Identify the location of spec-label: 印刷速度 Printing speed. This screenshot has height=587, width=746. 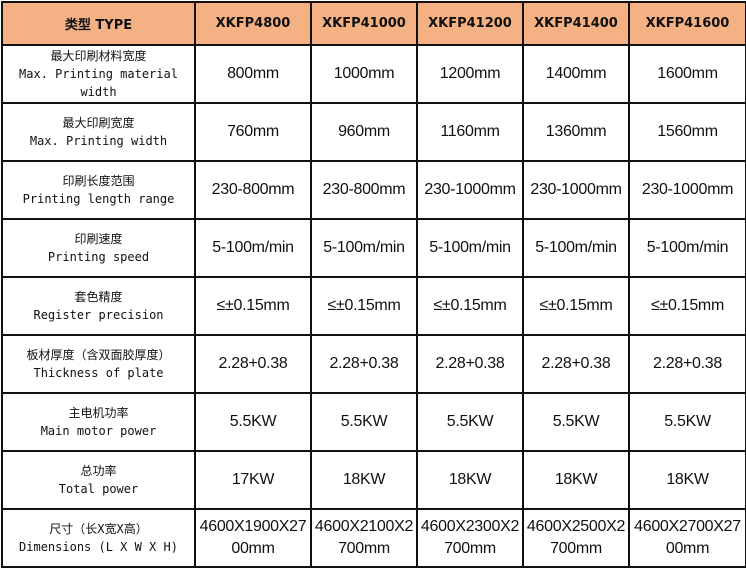
(98, 248).